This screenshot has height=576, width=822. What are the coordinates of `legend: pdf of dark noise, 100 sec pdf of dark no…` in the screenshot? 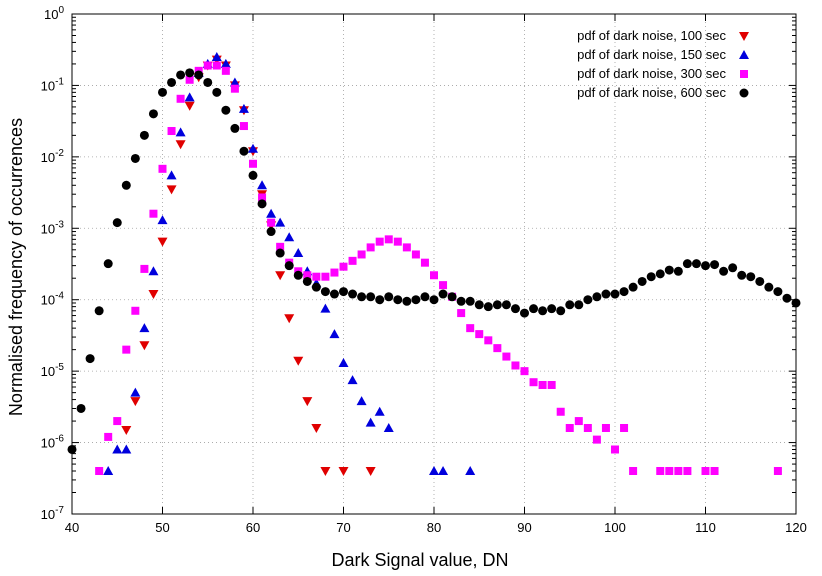 It's located at (663, 64).